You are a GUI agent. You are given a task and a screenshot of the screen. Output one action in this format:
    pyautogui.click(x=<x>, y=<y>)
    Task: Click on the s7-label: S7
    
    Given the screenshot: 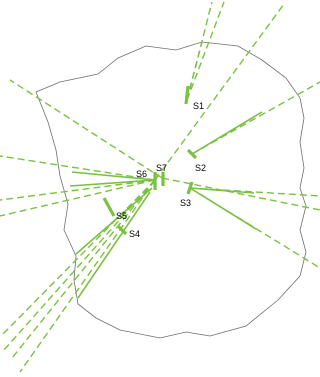 What is the action you would take?
    pyautogui.click(x=161, y=168)
    